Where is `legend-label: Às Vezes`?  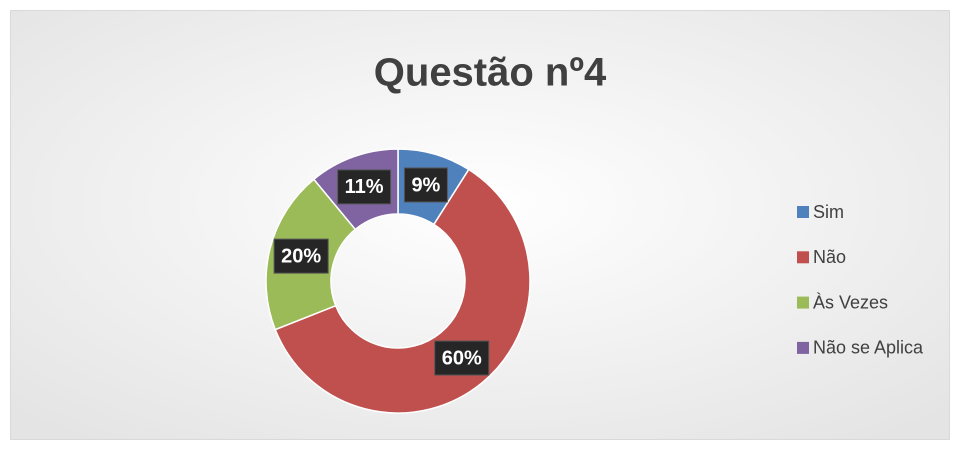
legend-label: Às Vezes is located at coordinates (850, 302).